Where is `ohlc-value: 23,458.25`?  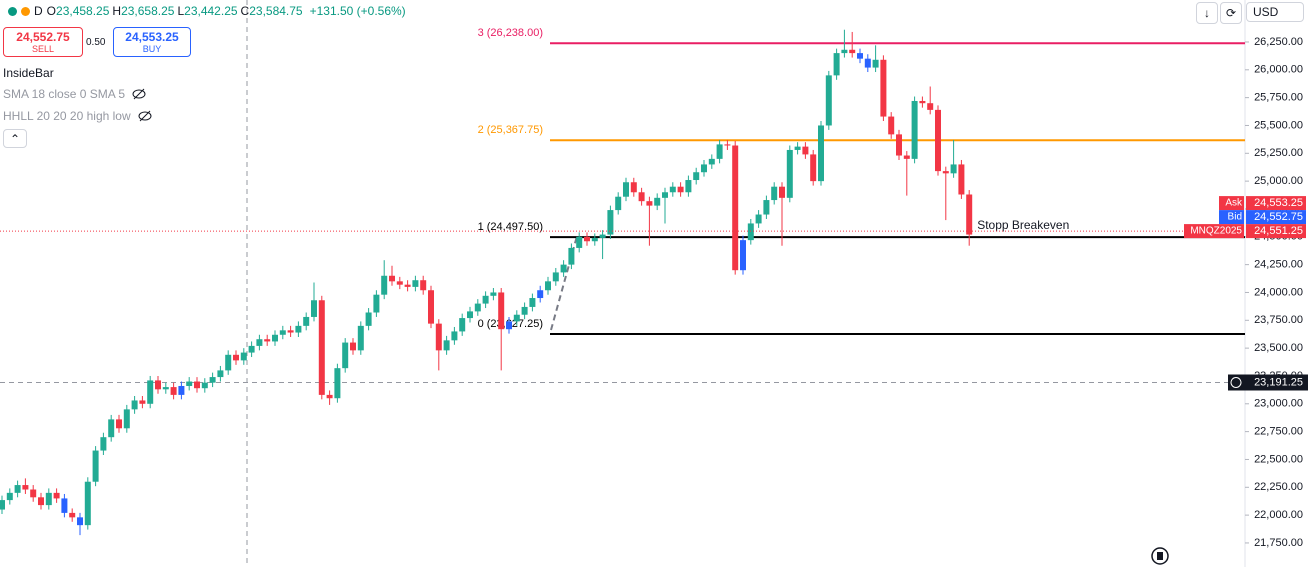 ohlc-value: 23,458.25 is located at coordinates (83, 11).